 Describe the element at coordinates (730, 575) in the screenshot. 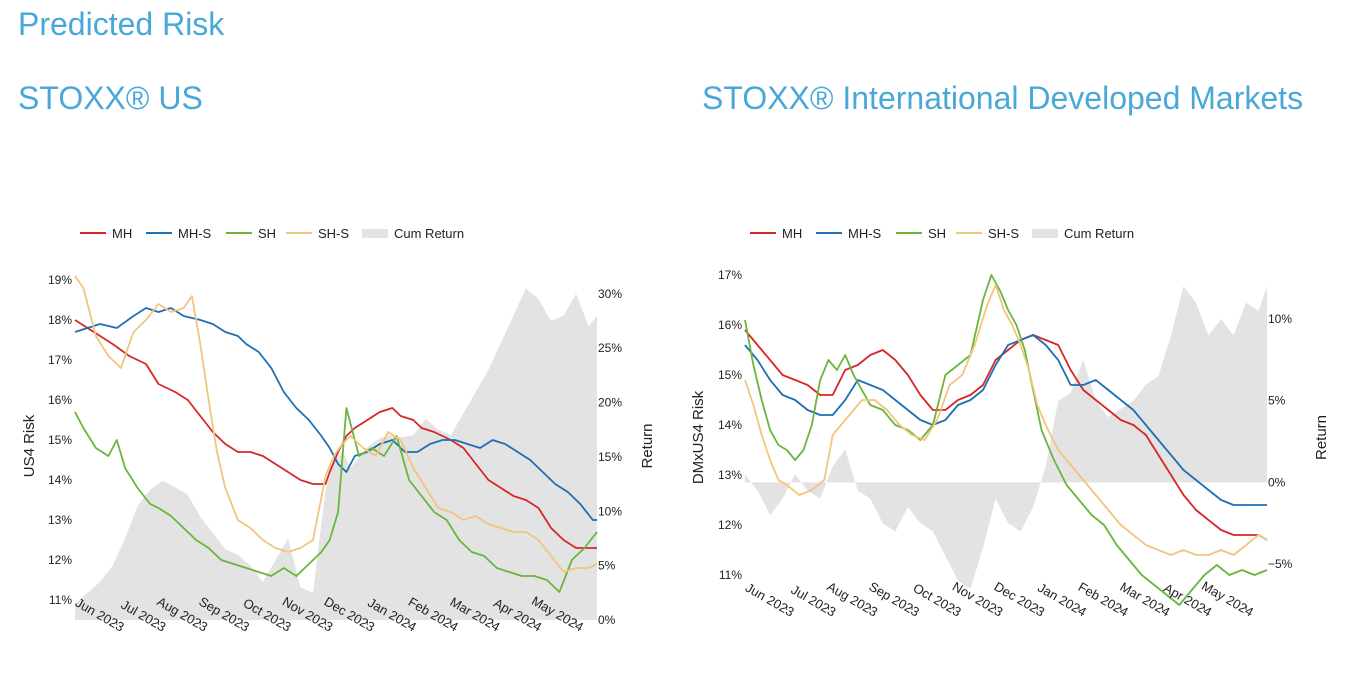

I see `right-y-tick-label: 11%` at that location.